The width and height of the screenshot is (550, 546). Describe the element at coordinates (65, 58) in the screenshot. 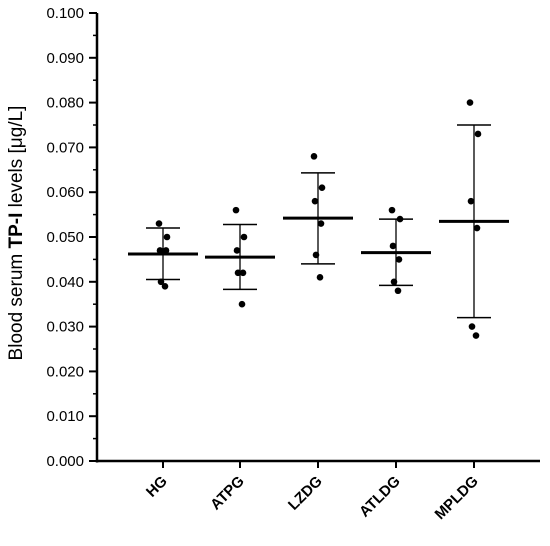

I see `y-tick-label: 0.090` at that location.